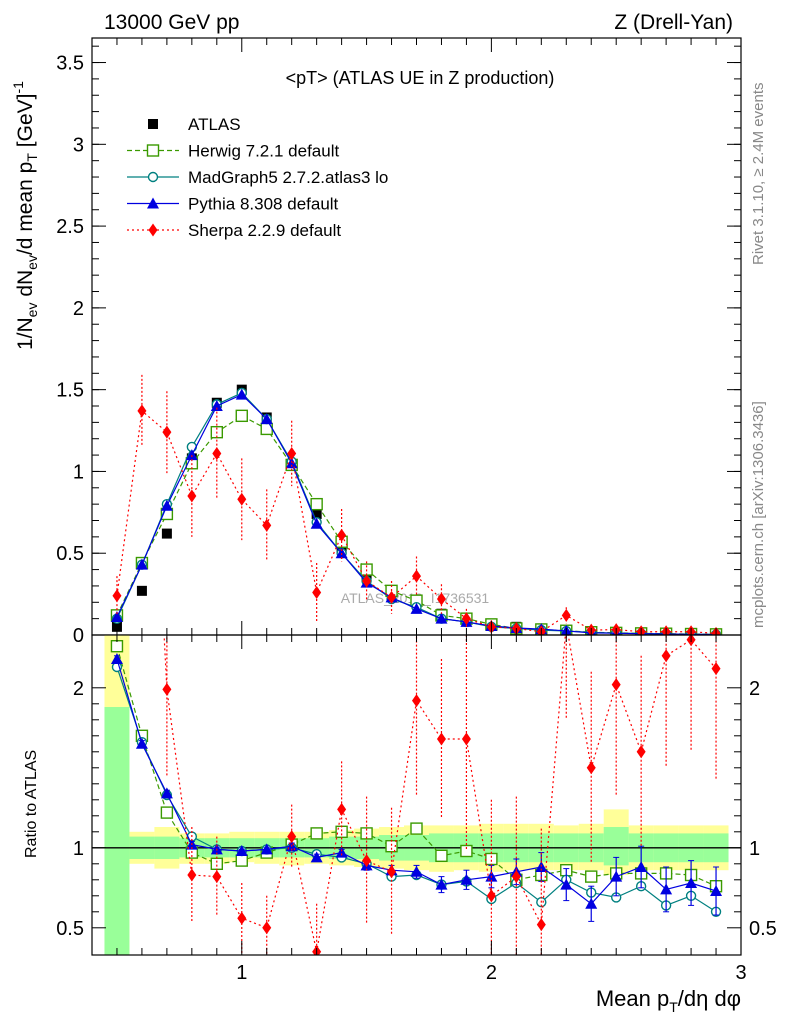  Describe the element at coordinates (78, 145) in the screenshot. I see `y-tick-label: 3` at that location.